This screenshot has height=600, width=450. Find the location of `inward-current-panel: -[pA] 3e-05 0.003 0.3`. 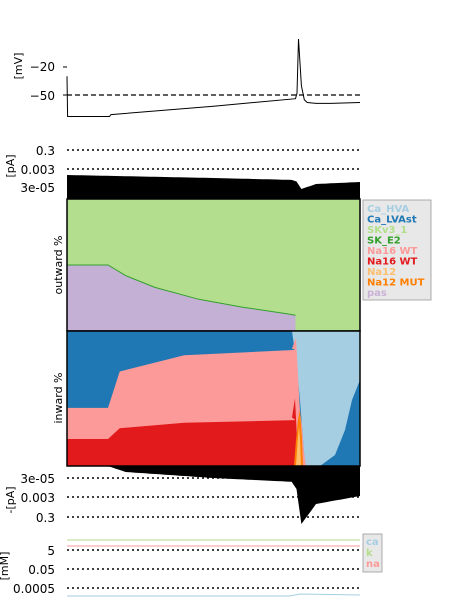

inward-current-panel: -[pA] 3e-05 0.003 0.3 is located at coordinates (182, 495).